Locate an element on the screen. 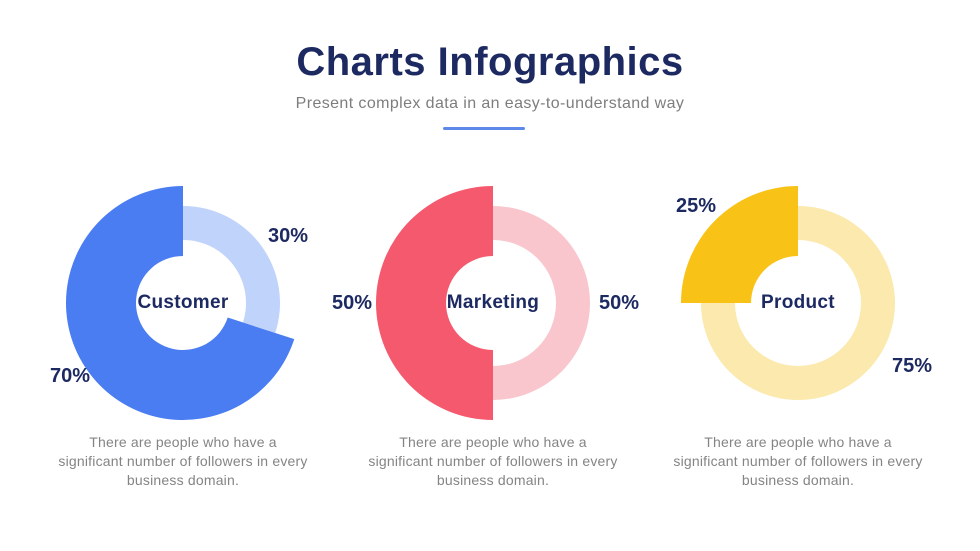 This screenshot has width=980, height=551. page-title: Charts Infographics is located at coordinates (490, 62).